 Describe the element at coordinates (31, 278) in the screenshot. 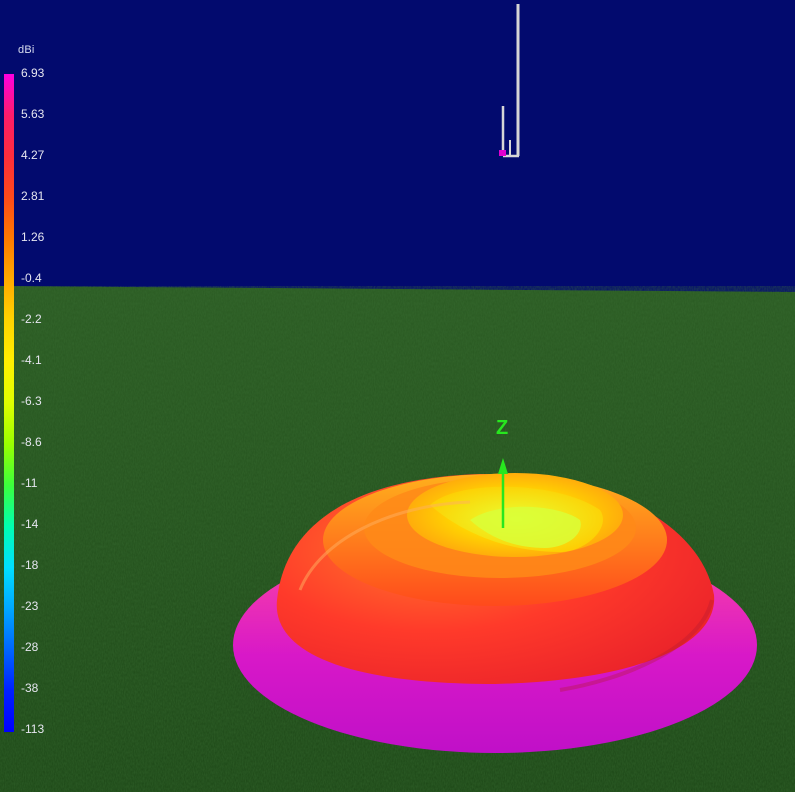

I see `colorbar-tick-label: -0.4` at that location.